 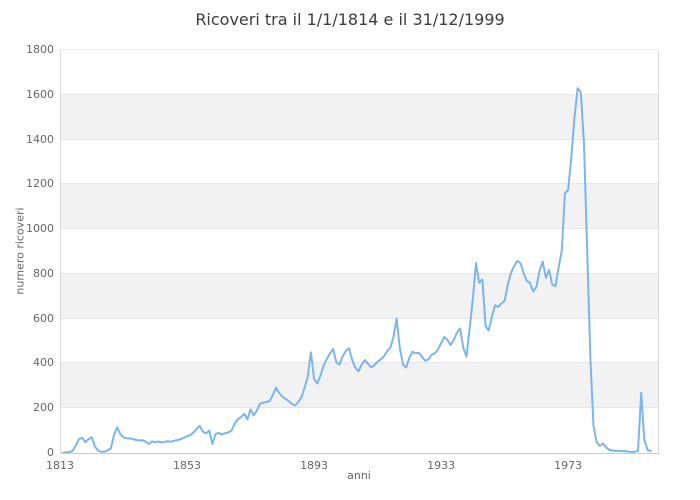 I want to click on y-tick-label-400: 400, so click(x=43, y=363).